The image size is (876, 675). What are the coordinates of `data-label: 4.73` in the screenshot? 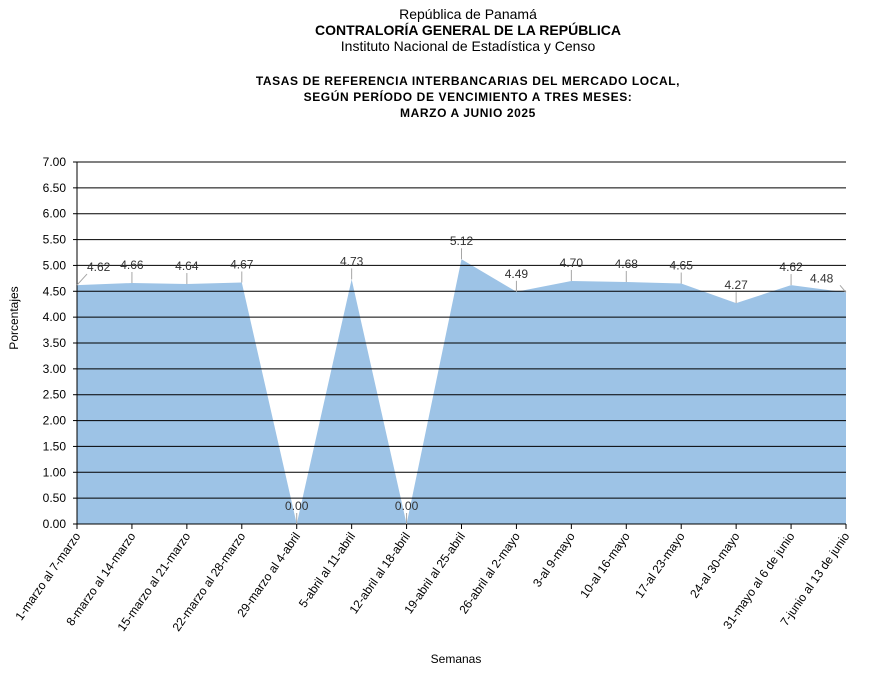 It's located at (352, 261).